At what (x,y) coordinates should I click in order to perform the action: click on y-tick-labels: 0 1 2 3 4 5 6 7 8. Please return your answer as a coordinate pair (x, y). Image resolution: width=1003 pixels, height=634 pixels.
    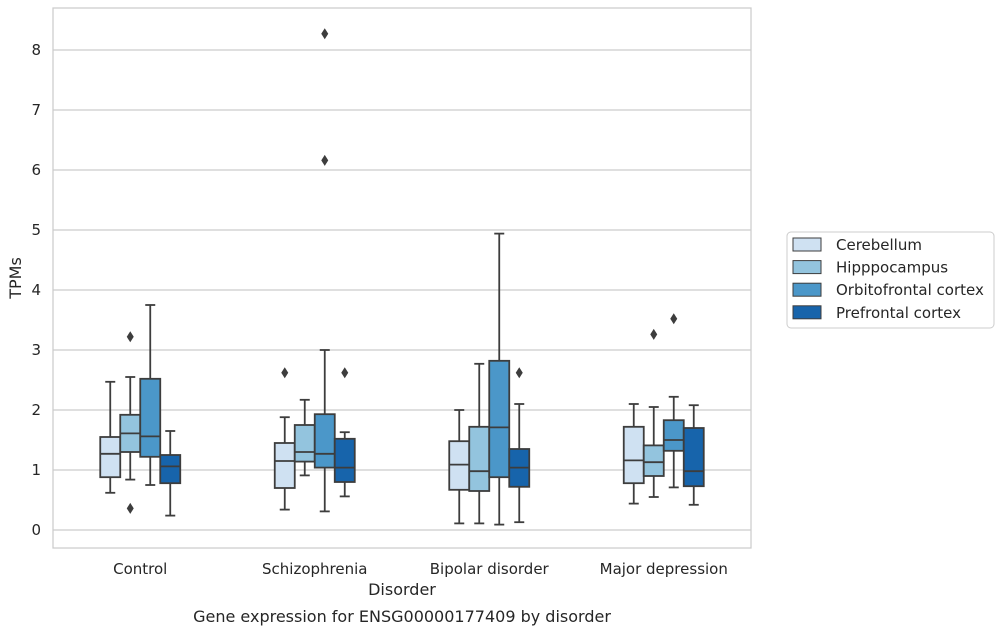
    Looking at the image, I should click on (36, 290).